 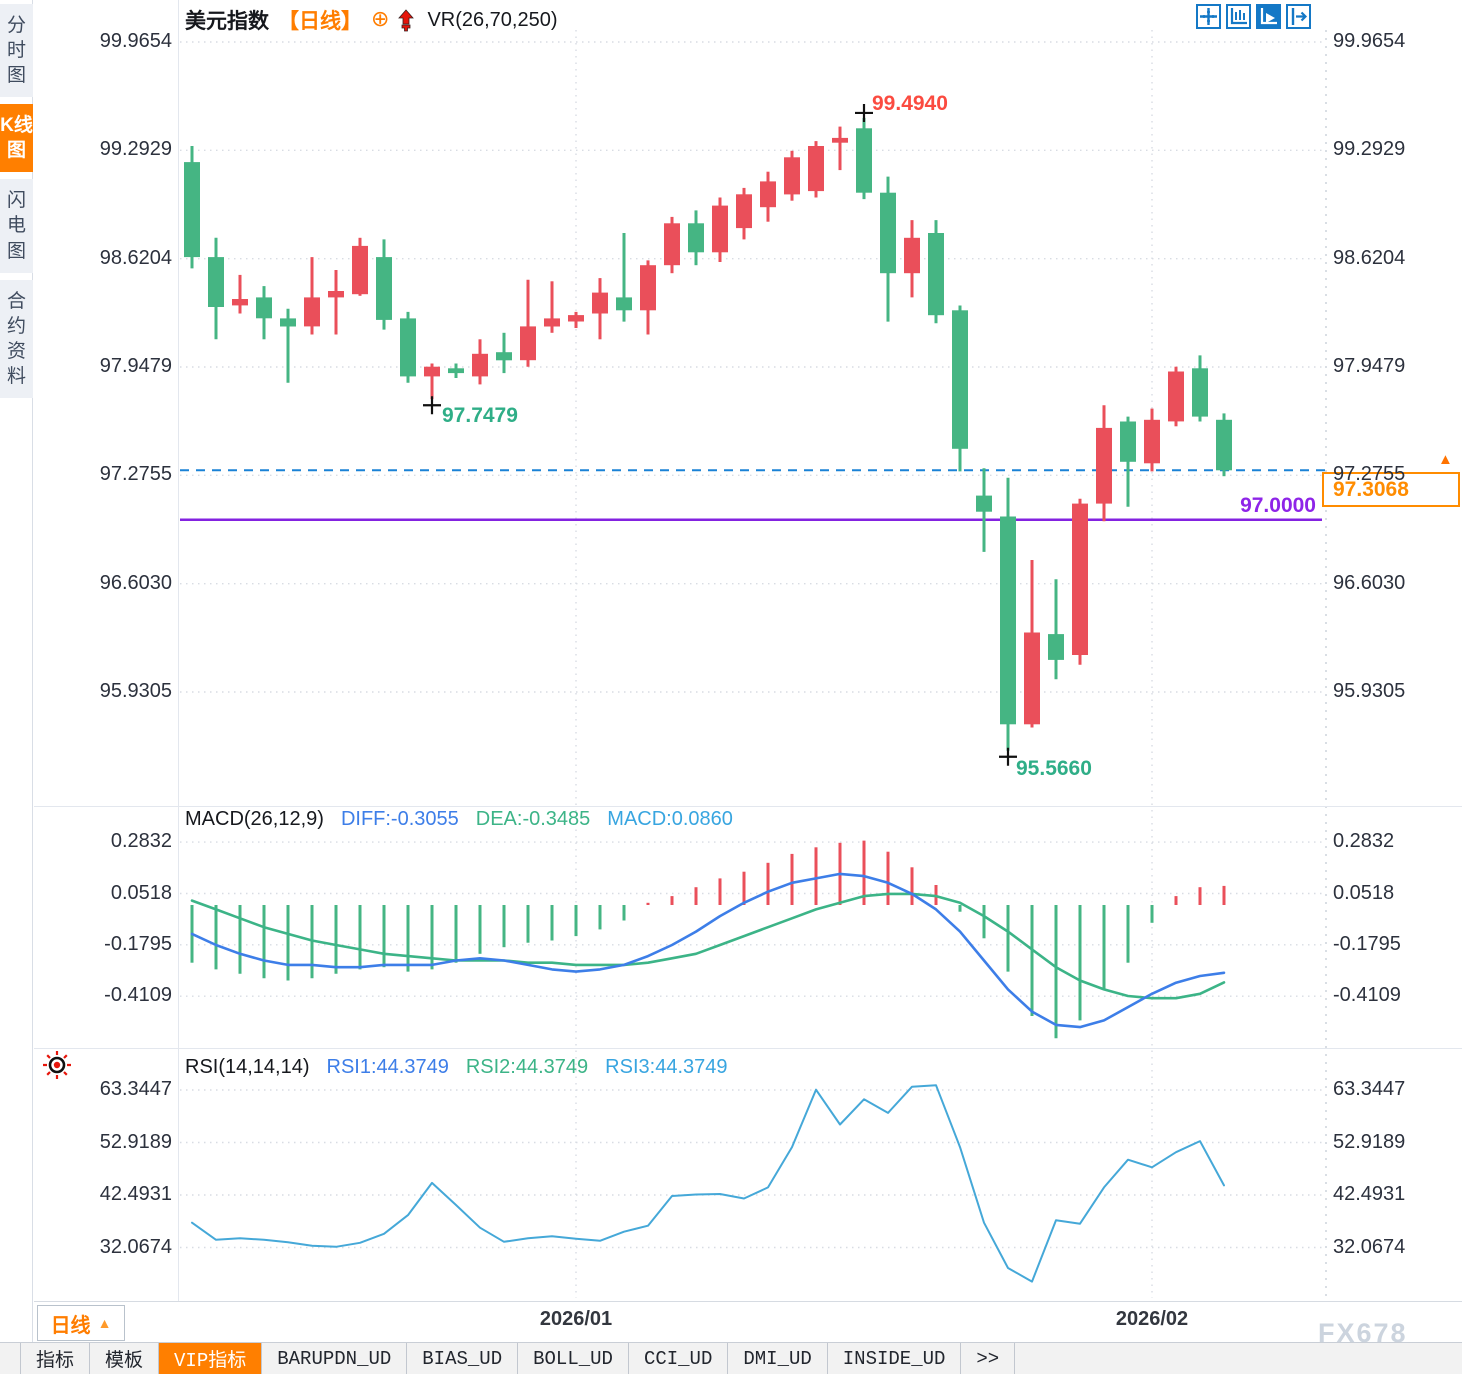 I want to click on symbol-title: 美元指数, so click(x=227, y=21).